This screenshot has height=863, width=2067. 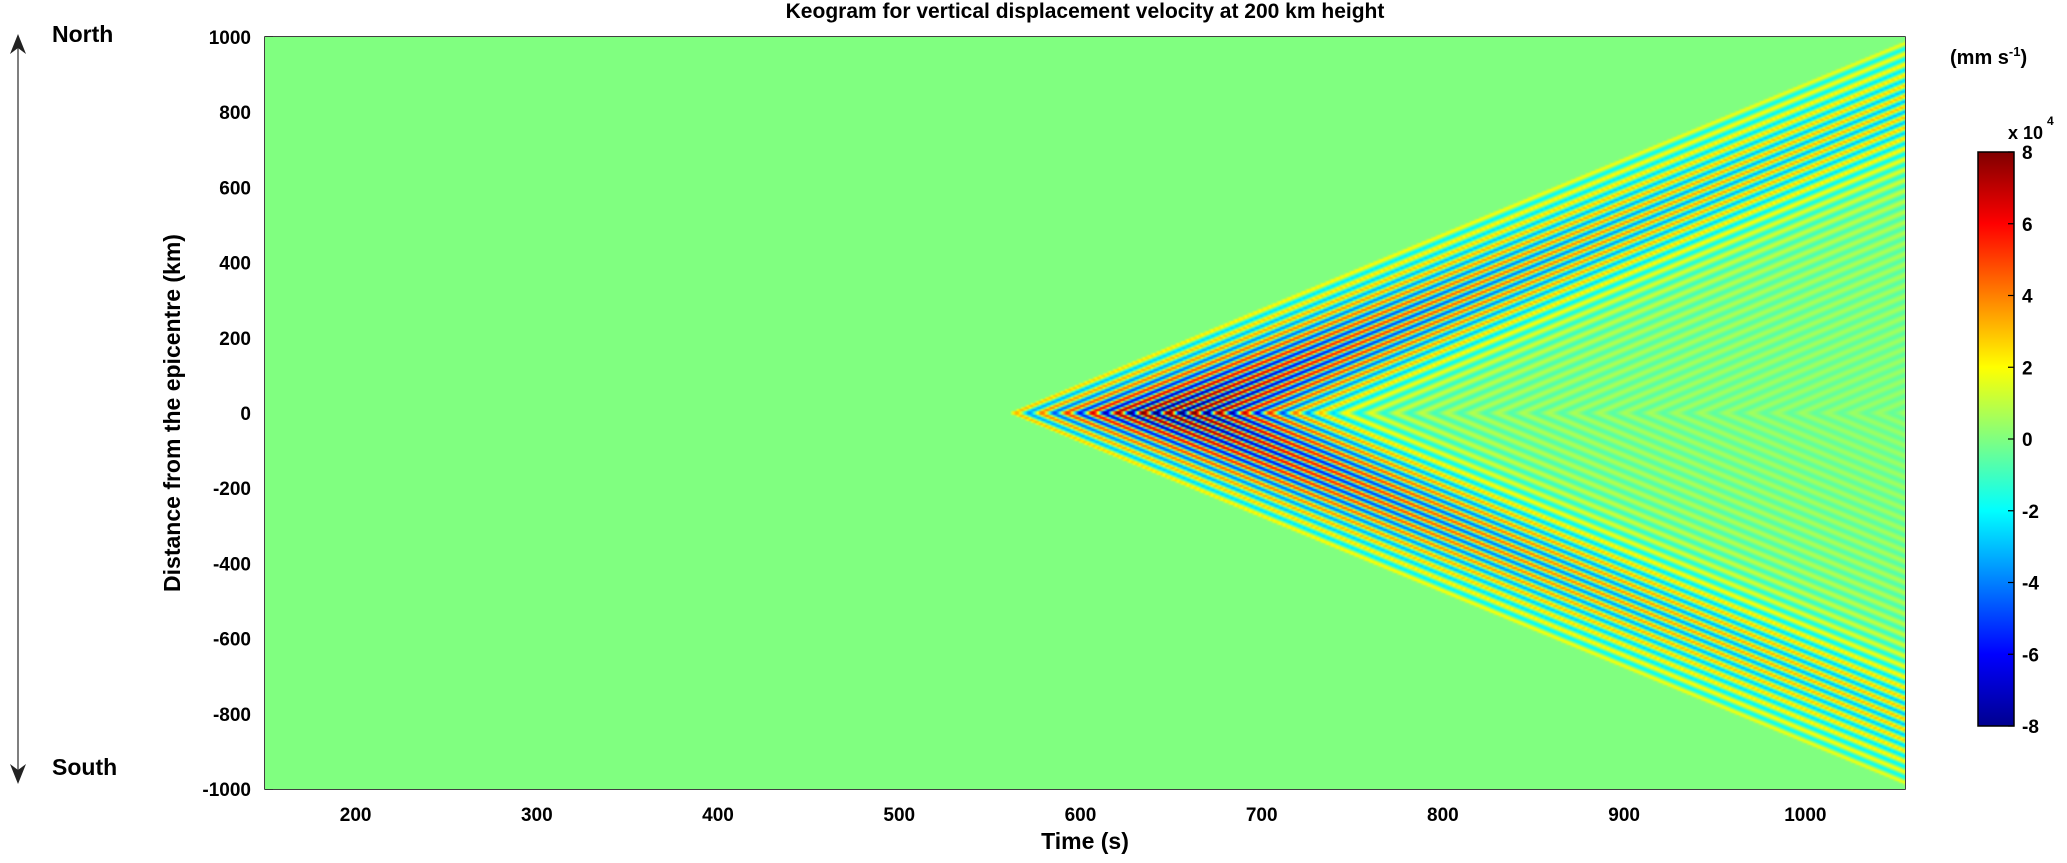 I want to click on y-tick-label: -200, so click(x=232, y=489).